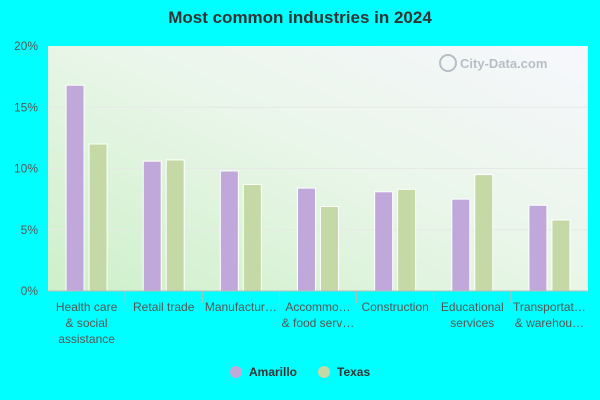 The image size is (600, 400). I want to click on y-tick-label: 15%, so click(26, 107).